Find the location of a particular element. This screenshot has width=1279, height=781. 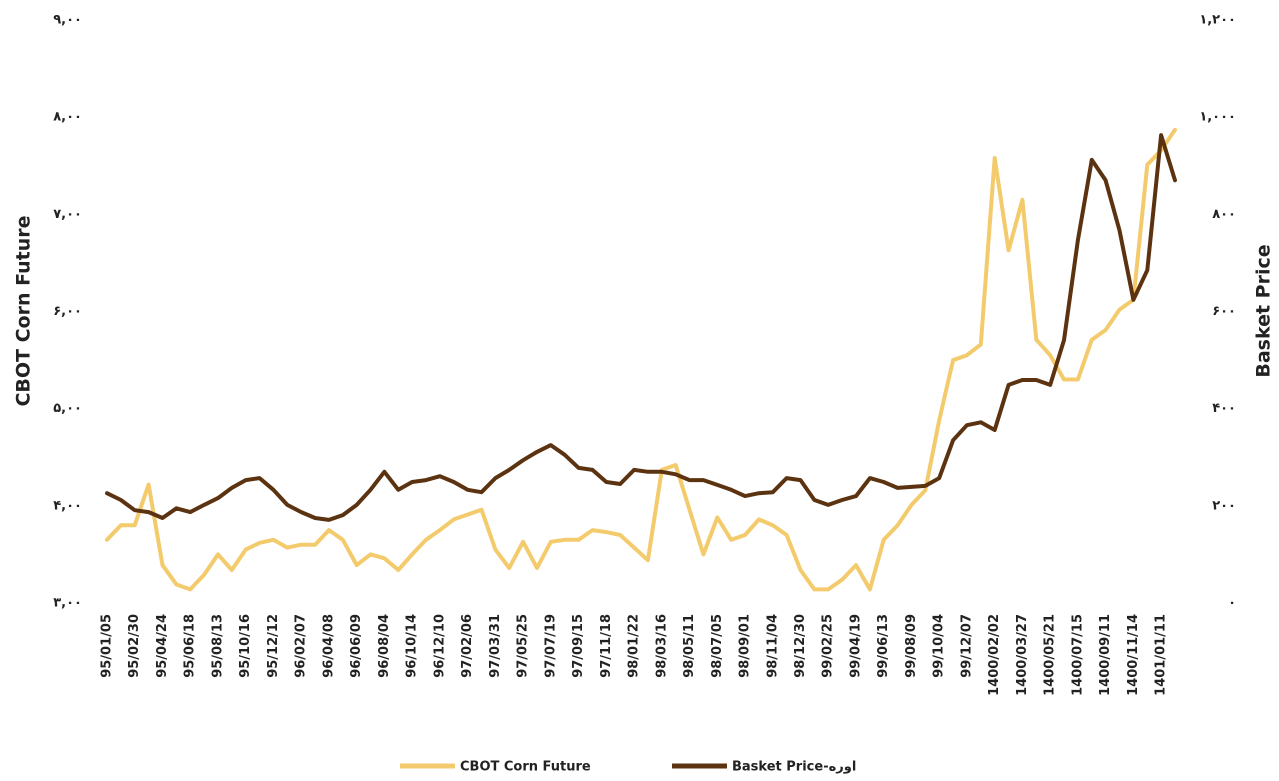

x-tick-label: 97/07/19 is located at coordinates (550, 646).